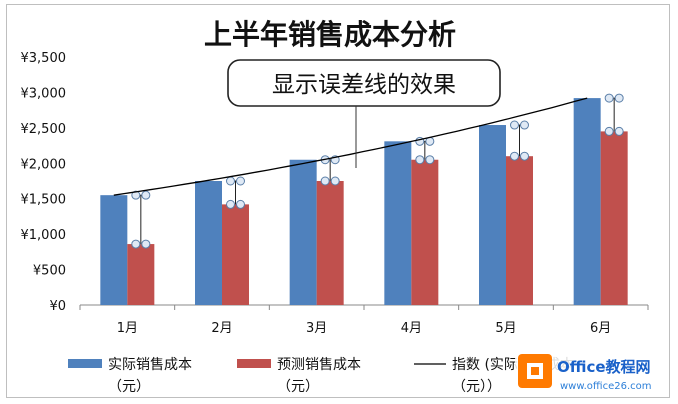 This screenshot has width=678, height=404. Describe the element at coordinates (44, 200) in the screenshot. I see `y-tick-label: ¥1,500` at that location.